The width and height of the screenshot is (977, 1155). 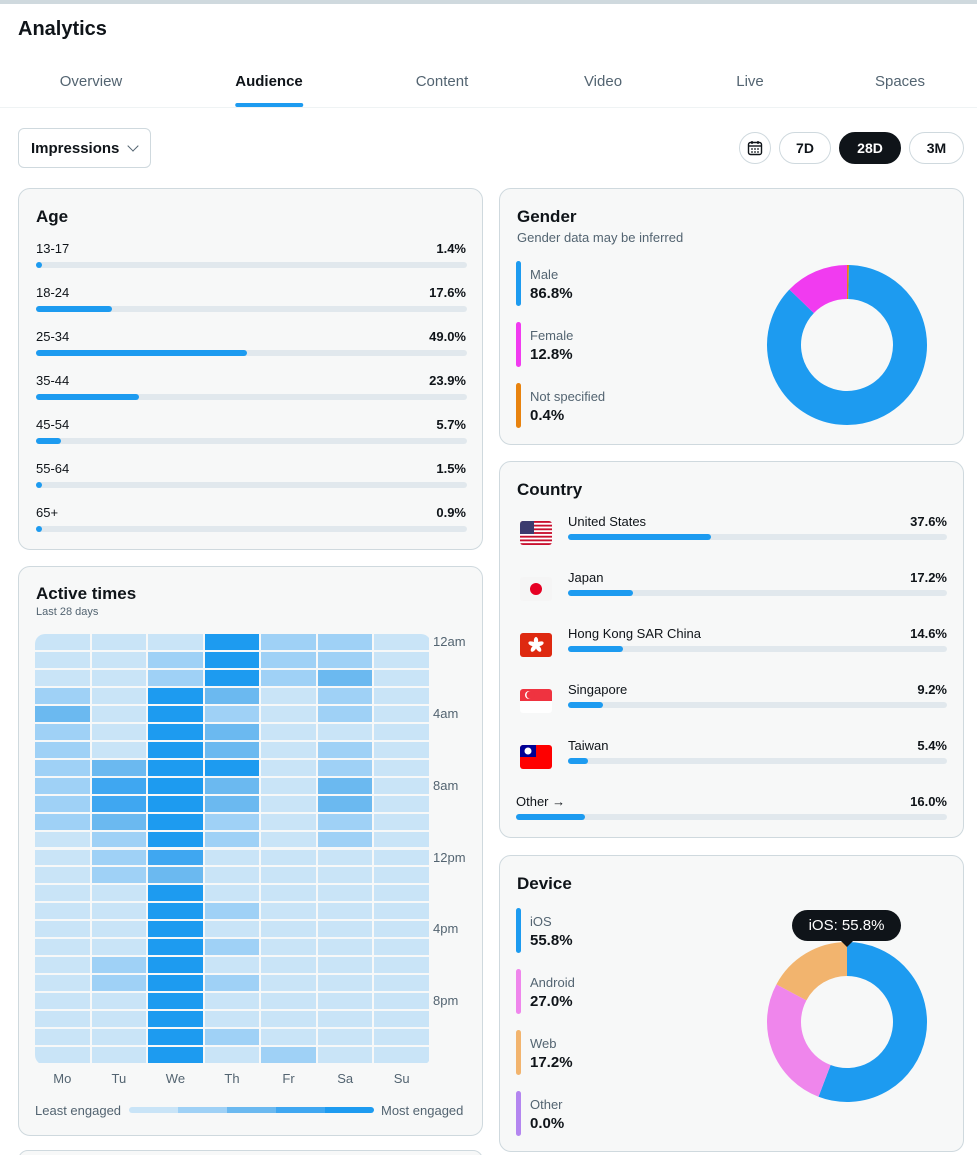 I want to click on device-slice-ios, so click(x=872, y=1022).